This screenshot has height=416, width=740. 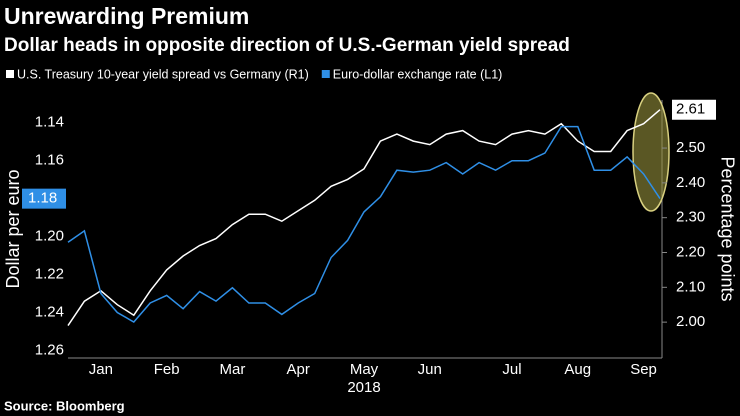 I want to click on y-tick-label: 1.14, so click(x=49, y=122).